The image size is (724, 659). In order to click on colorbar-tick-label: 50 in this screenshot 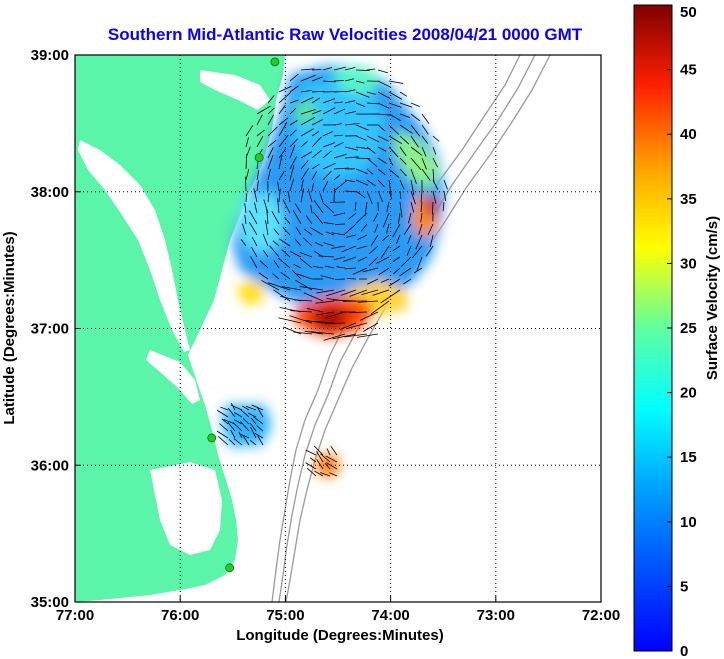, I will do `click(688, 12)`.